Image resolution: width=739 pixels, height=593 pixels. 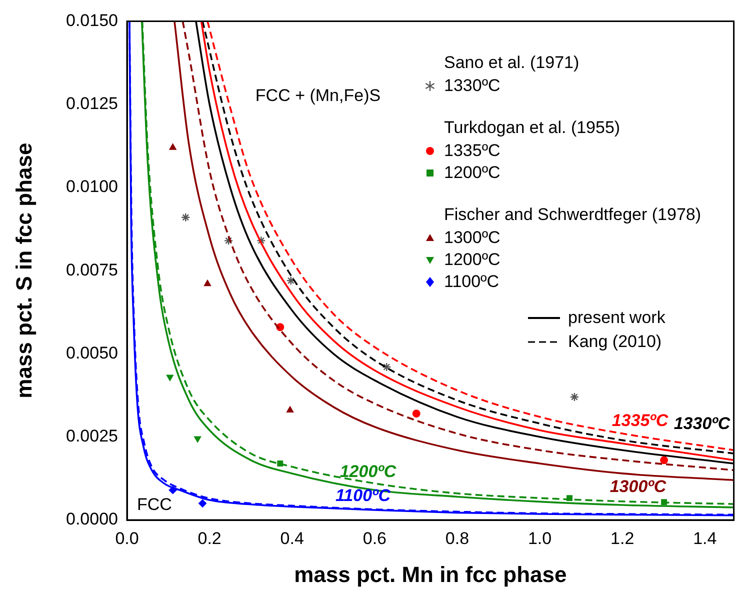 What do you see at coordinates (210, 538) in the screenshot?
I see `x-tick-label: 0.2` at bounding box center [210, 538].